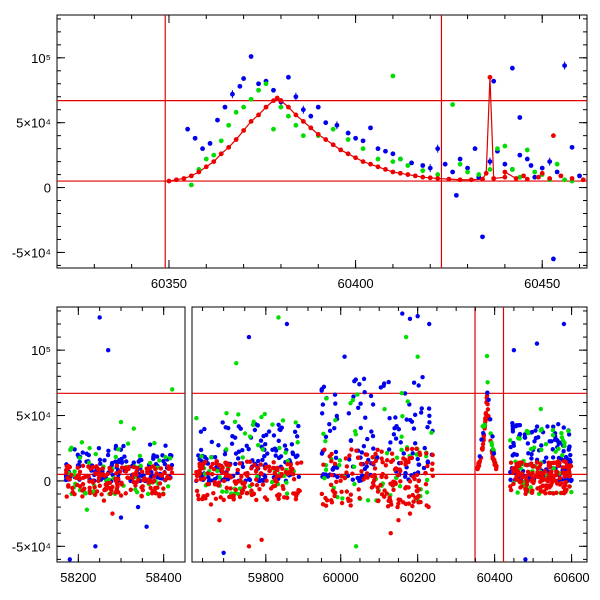 The image size is (600, 600). Describe the element at coordinates (31, 546) in the screenshot. I see `y-tick-label: -5×10⁴` at that location.